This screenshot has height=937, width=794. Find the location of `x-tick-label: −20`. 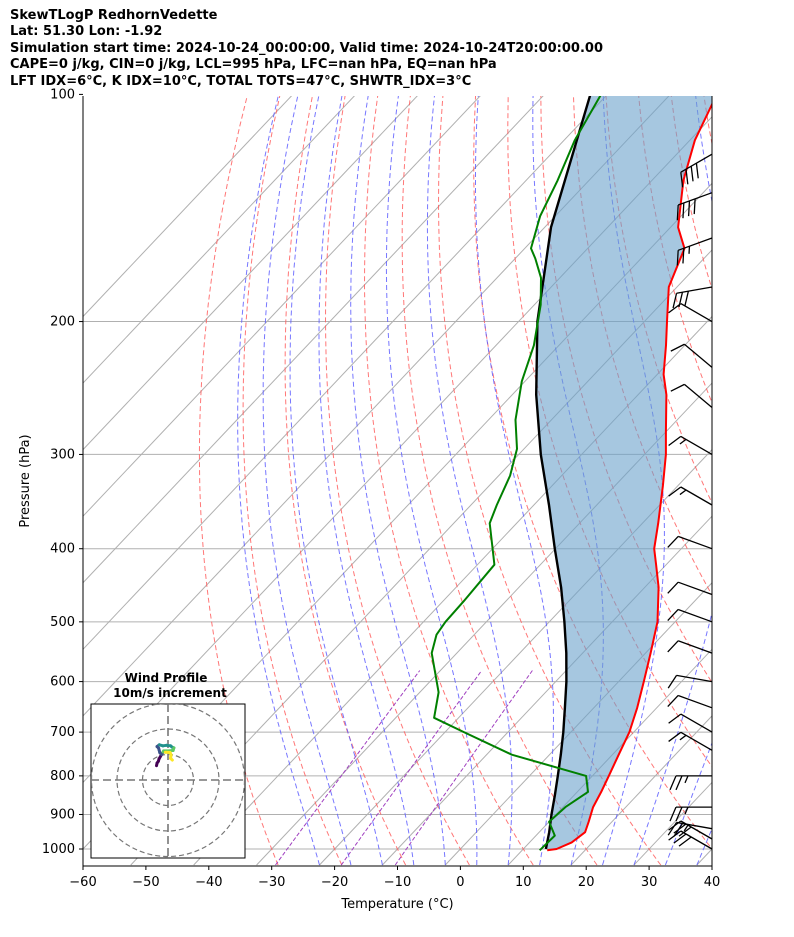

x-tick-label: −20 is located at coordinates (334, 882).